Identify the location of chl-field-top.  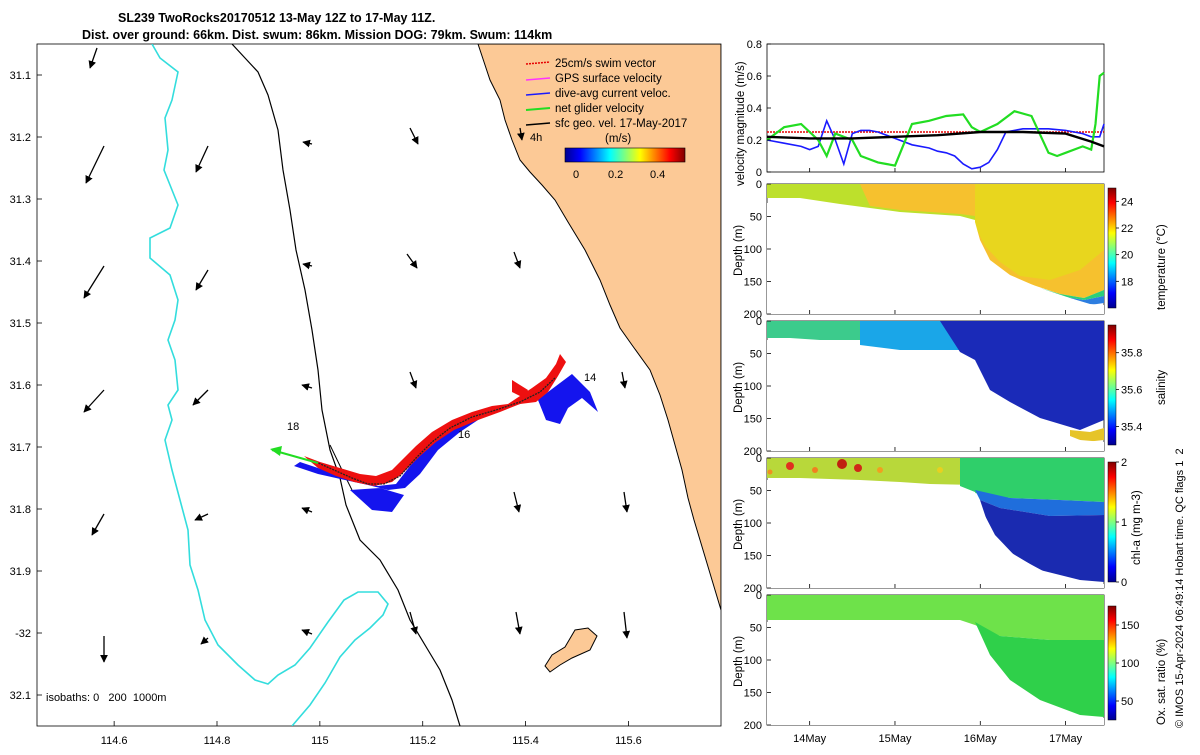
(871, 471).